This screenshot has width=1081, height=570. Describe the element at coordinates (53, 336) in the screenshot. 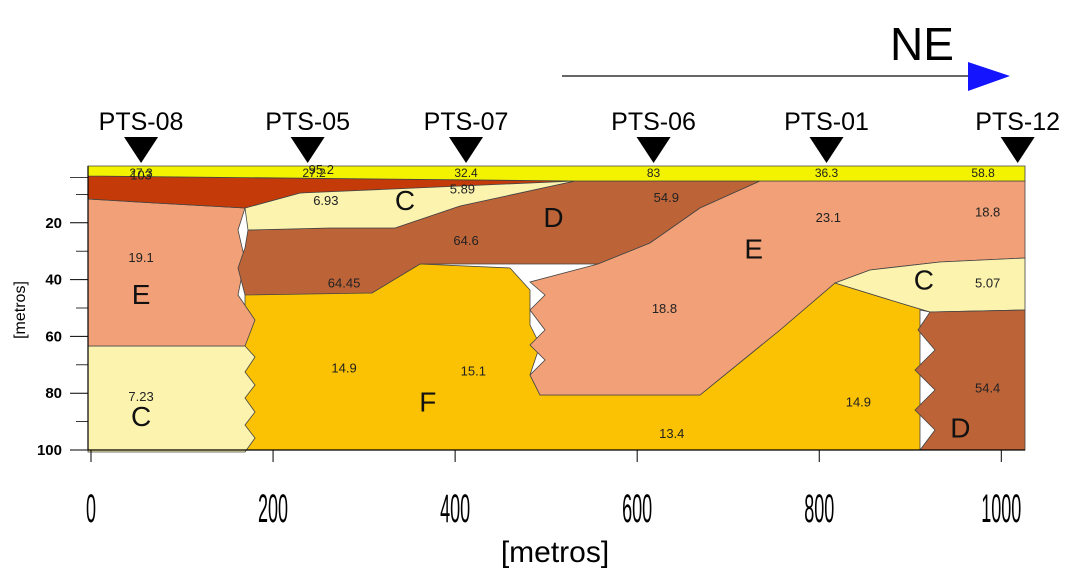

I see `y-tick-label: 60` at that location.